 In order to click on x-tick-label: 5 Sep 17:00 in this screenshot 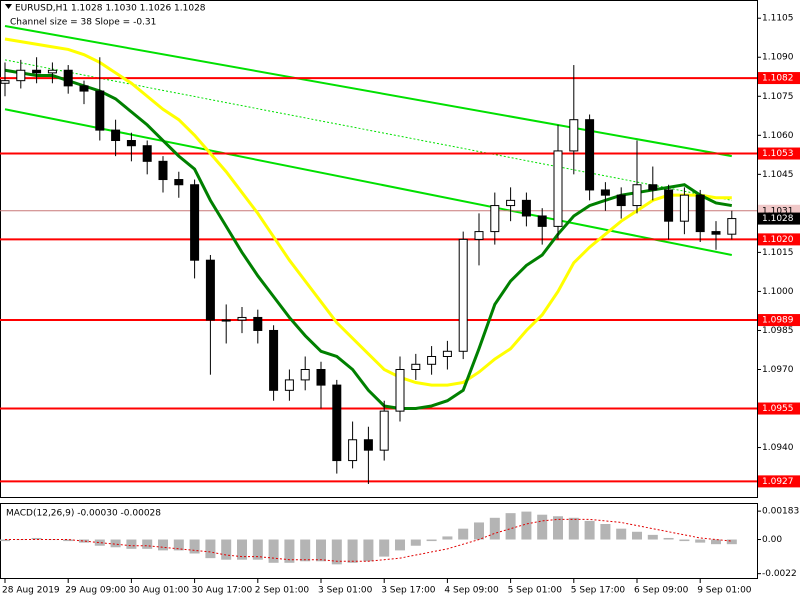, I will do `click(598, 591)`.